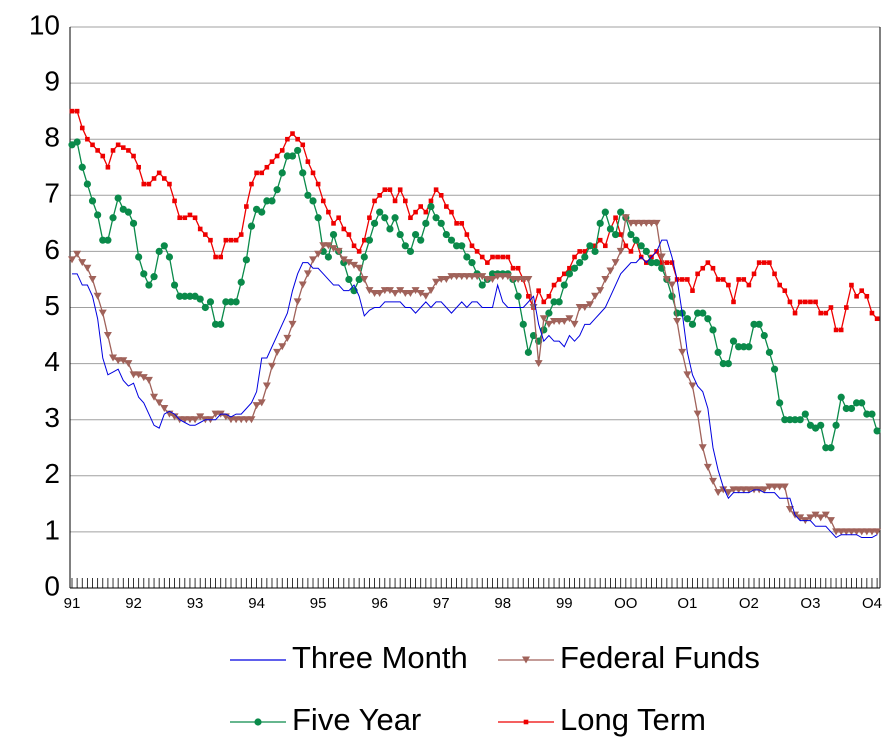 This screenshot has width=891, height=745. Describe the element at coordinates (872, 603) in the screenshot. I see `x-tick-label: O4` at that location.